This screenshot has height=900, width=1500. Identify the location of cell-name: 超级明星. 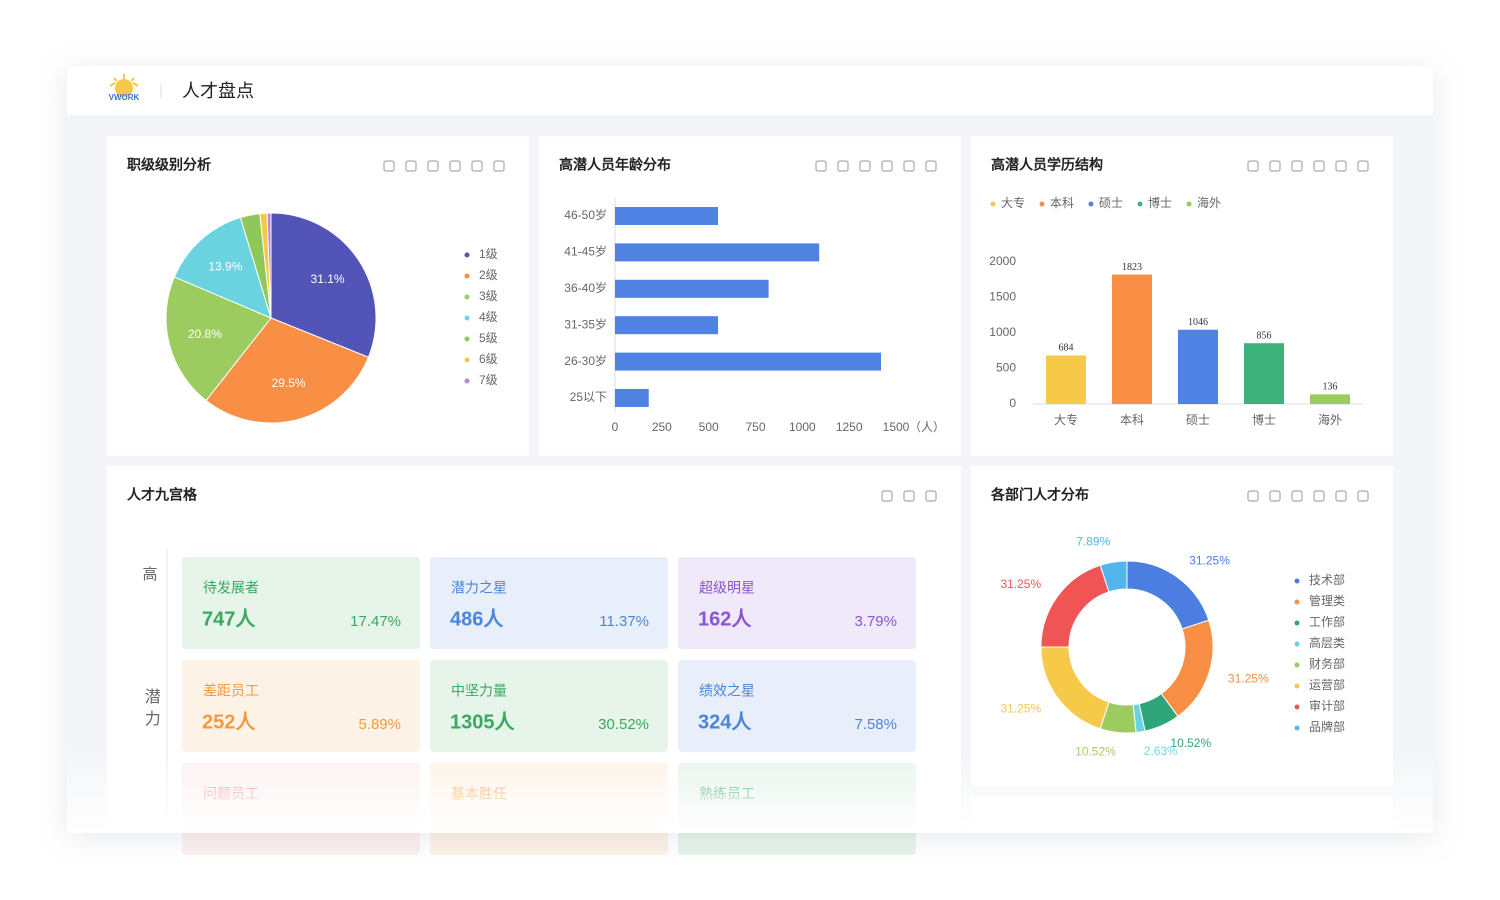
(727, 588).